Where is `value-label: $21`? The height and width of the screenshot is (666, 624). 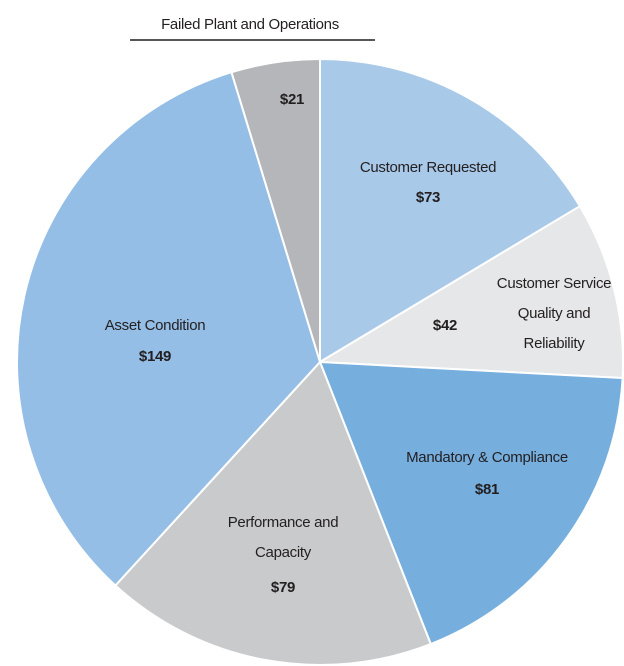 value-label: $21 is located at coordinates (292, 99).